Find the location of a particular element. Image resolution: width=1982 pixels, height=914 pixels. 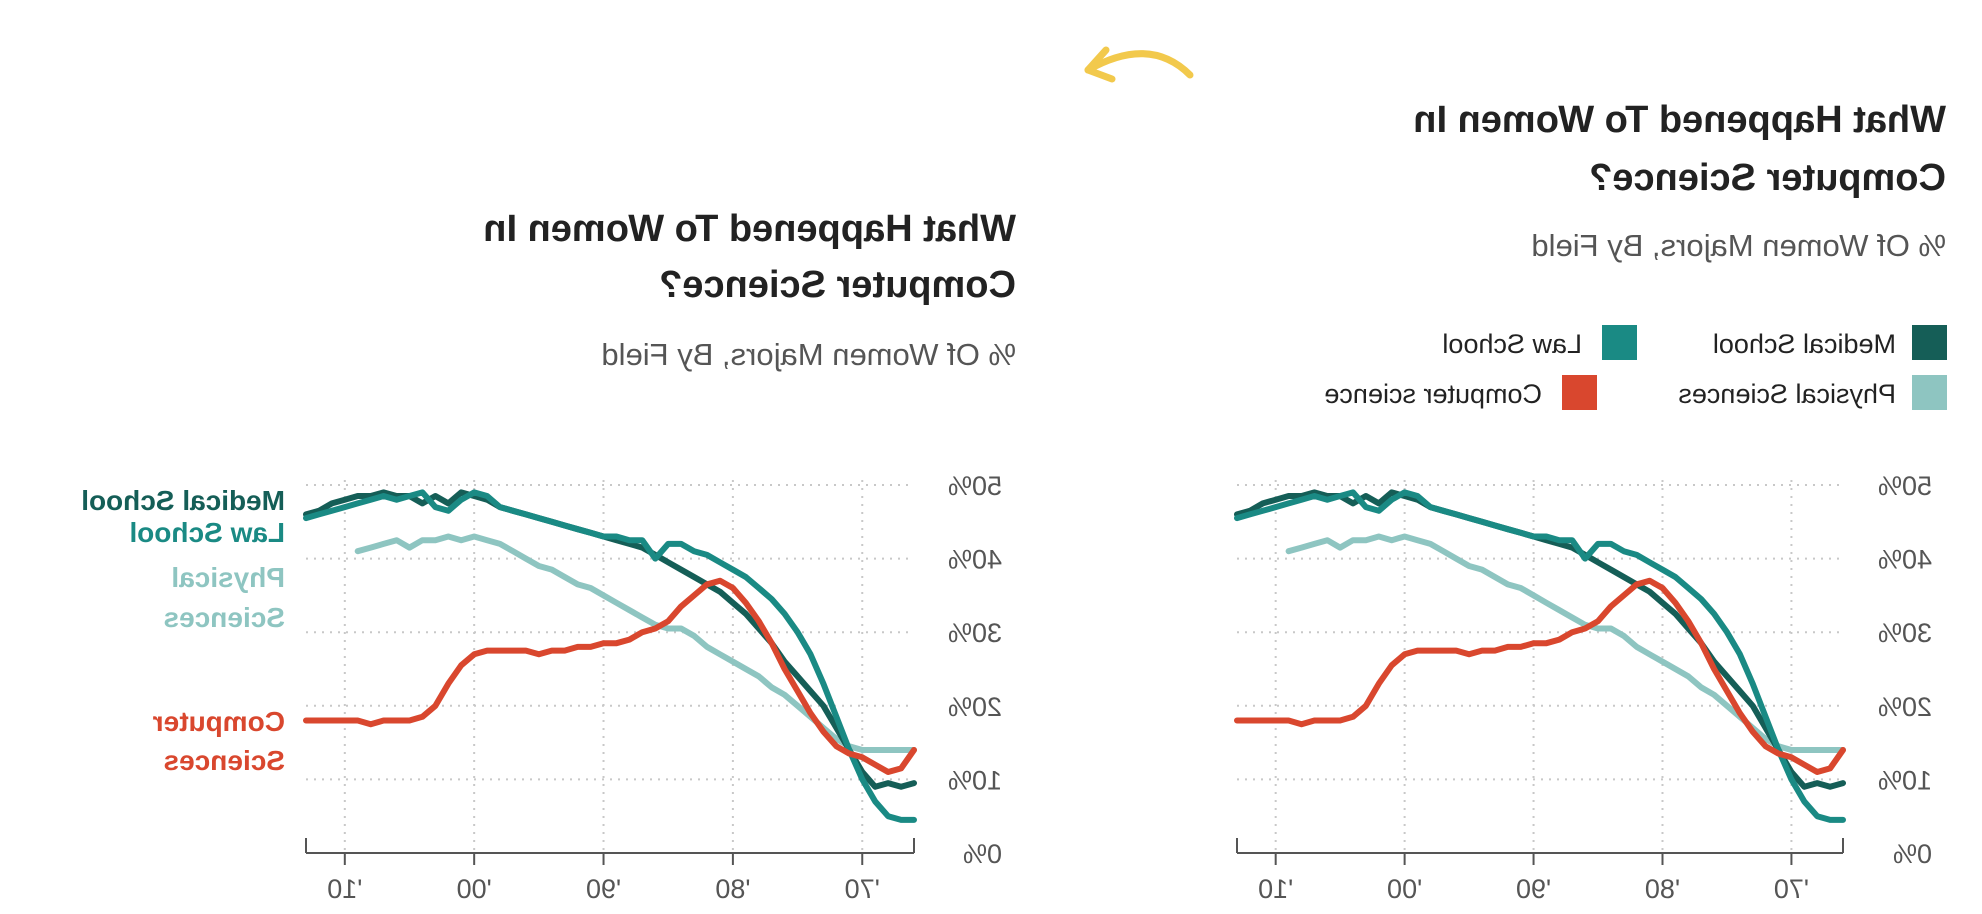

after-title-line-1: What Happened To Women In is located at coordinates (749, 229).